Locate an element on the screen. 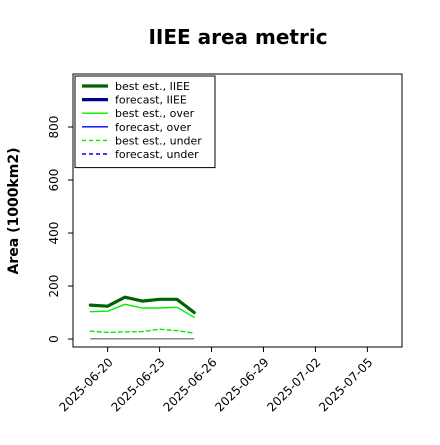 The image size is (440, 445). x-tick-label: 2025-06-20 is located at coordinates (86, 384).